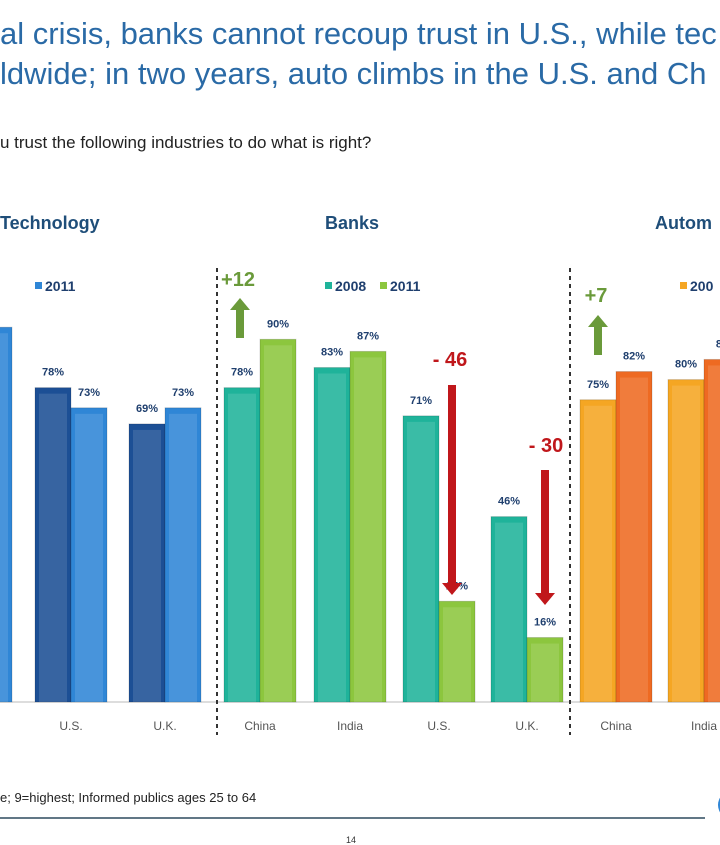 This screenshot has width=720, height=845. What do you see at coordinates (450, 360) in the screenshot?
I see `change-annotation: - 46` at bounding box center [450, 360].